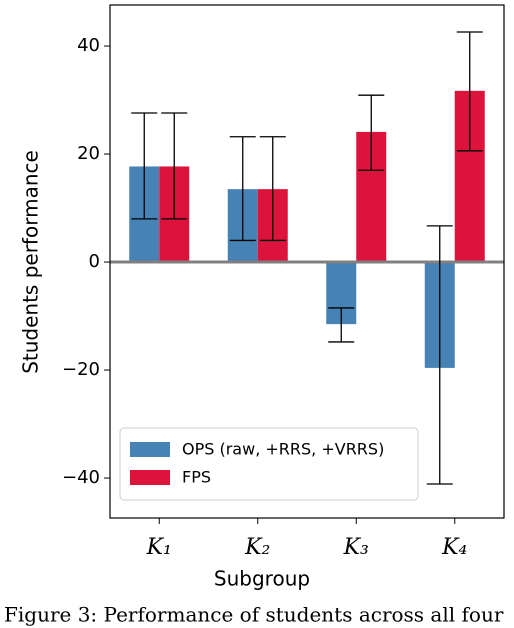 This screenshot has width=514, height=628. Describe the element at coordinates (454, 547) in the screenshot. I see `x-tick-label: K₄` at that location.